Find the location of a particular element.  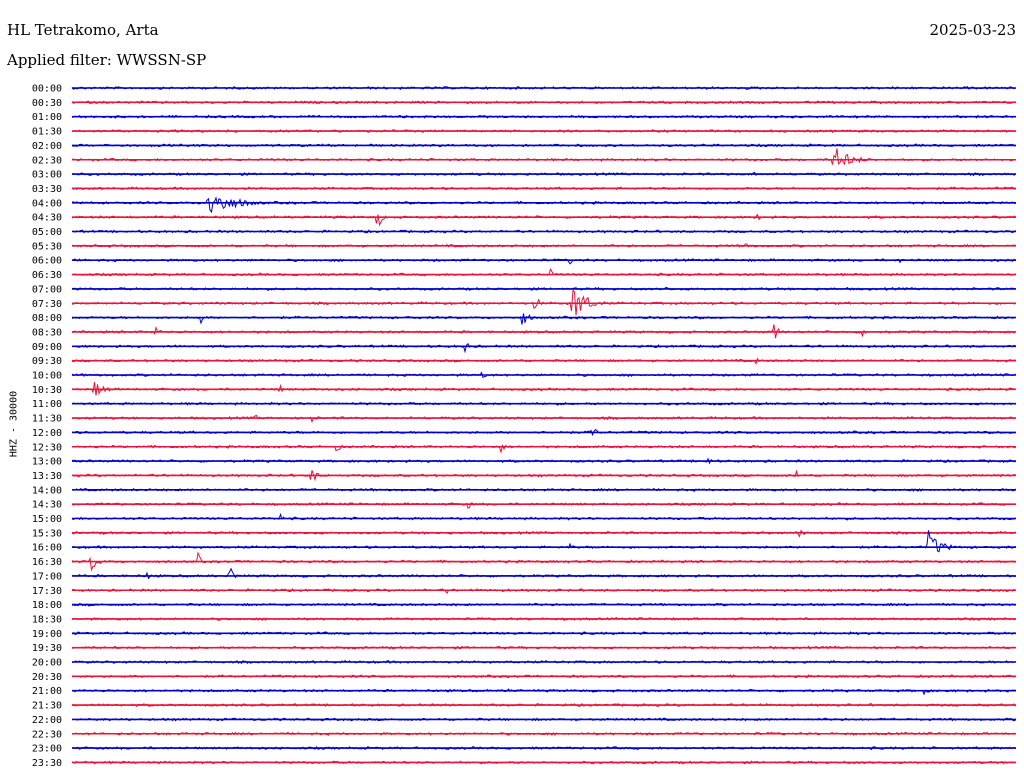

time-tick-label: 19:30 is located at coordinates (47, 648).